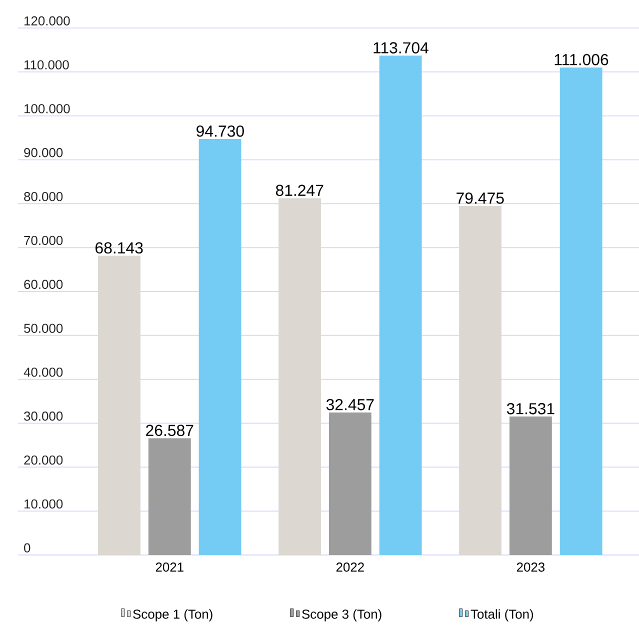  What do you see at coordinates (43, 241) in the screenshot?
I see `y-tick-label: 70.000` at bounding box center [43, 241].